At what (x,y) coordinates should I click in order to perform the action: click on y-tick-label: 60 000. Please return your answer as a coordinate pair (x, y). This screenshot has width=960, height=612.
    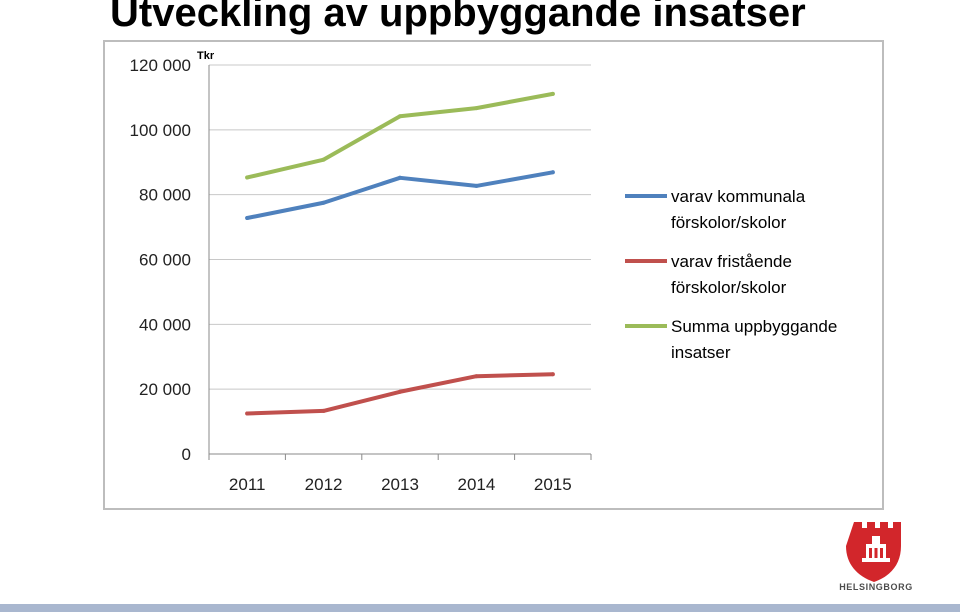
    Looking at the image, I should click on (165, 260).